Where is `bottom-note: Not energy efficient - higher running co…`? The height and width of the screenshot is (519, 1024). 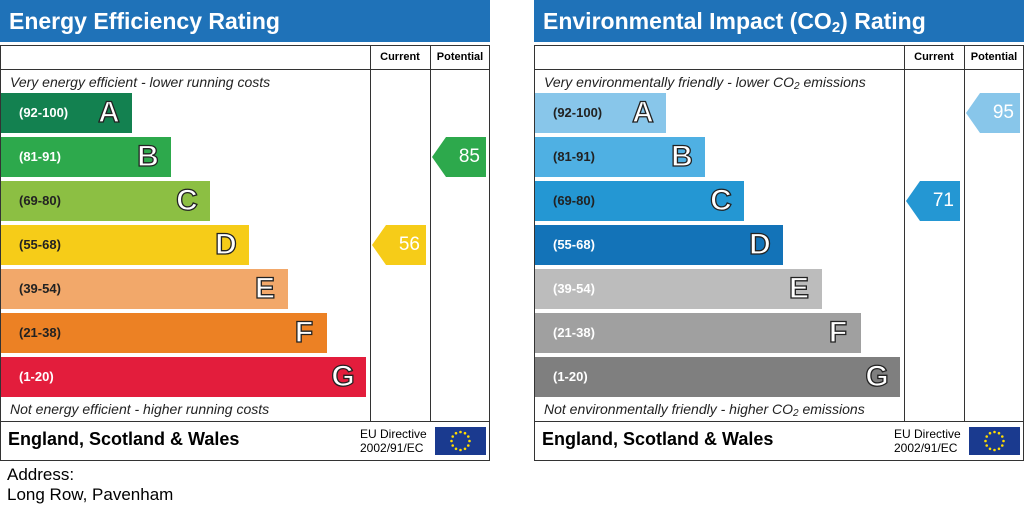 bottom-note: Not energy efficient - higher running co… is located at coordinates (140, 409).